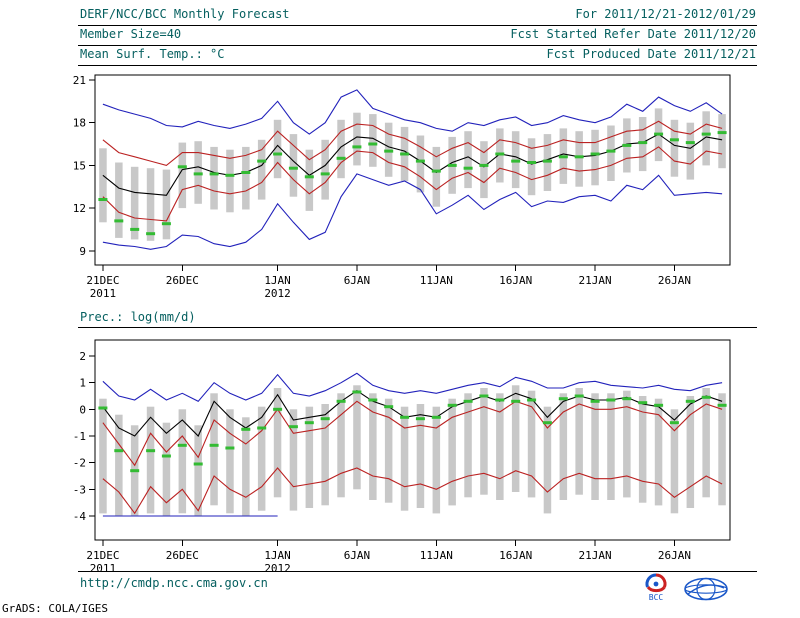  Describe the element at coordinates (185, 14) in the screenshot. I see `page-title: DERF/NCC/BCC Monthly Forecast` at that location.